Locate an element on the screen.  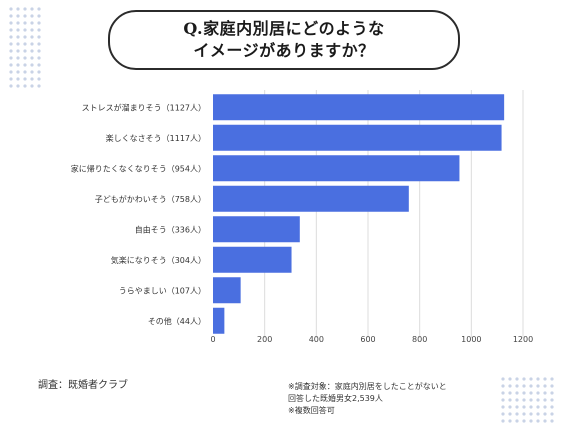
decorative-dots-bottom-right is located at coordinates (530, 401).